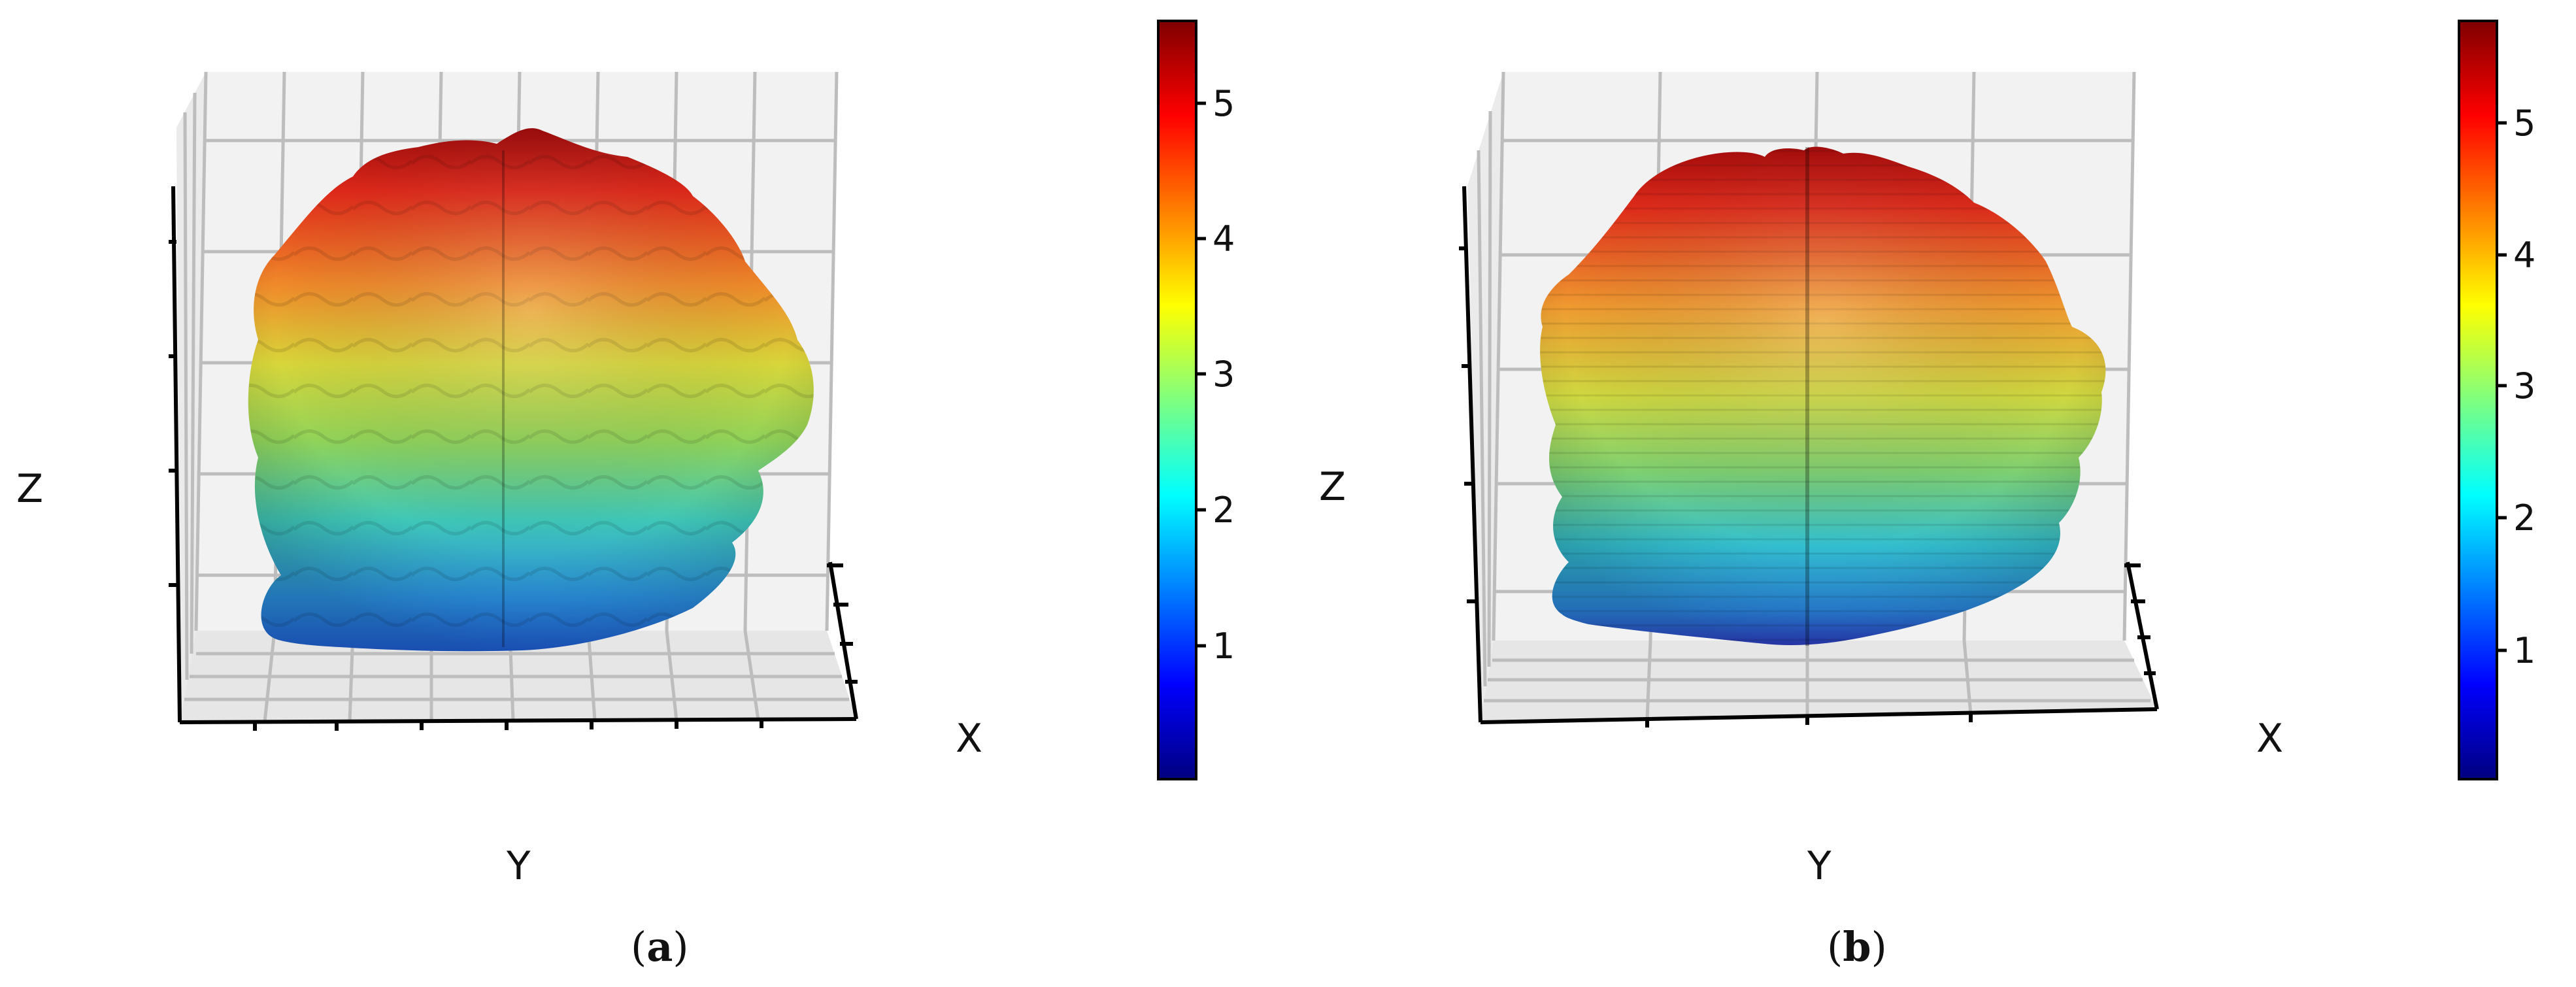  I want to click on caption-a-letter: a, so click(660, 947).